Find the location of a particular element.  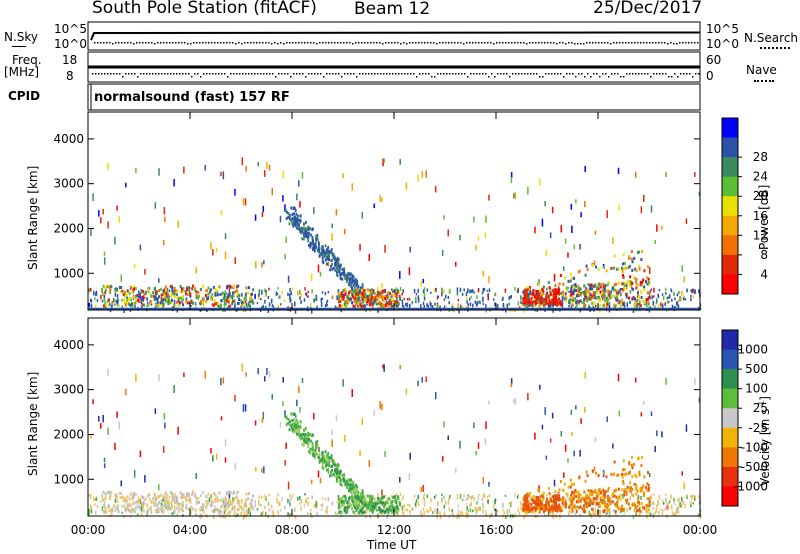

xtick-label-5: 20:00 is located at coordinates (598, 530).